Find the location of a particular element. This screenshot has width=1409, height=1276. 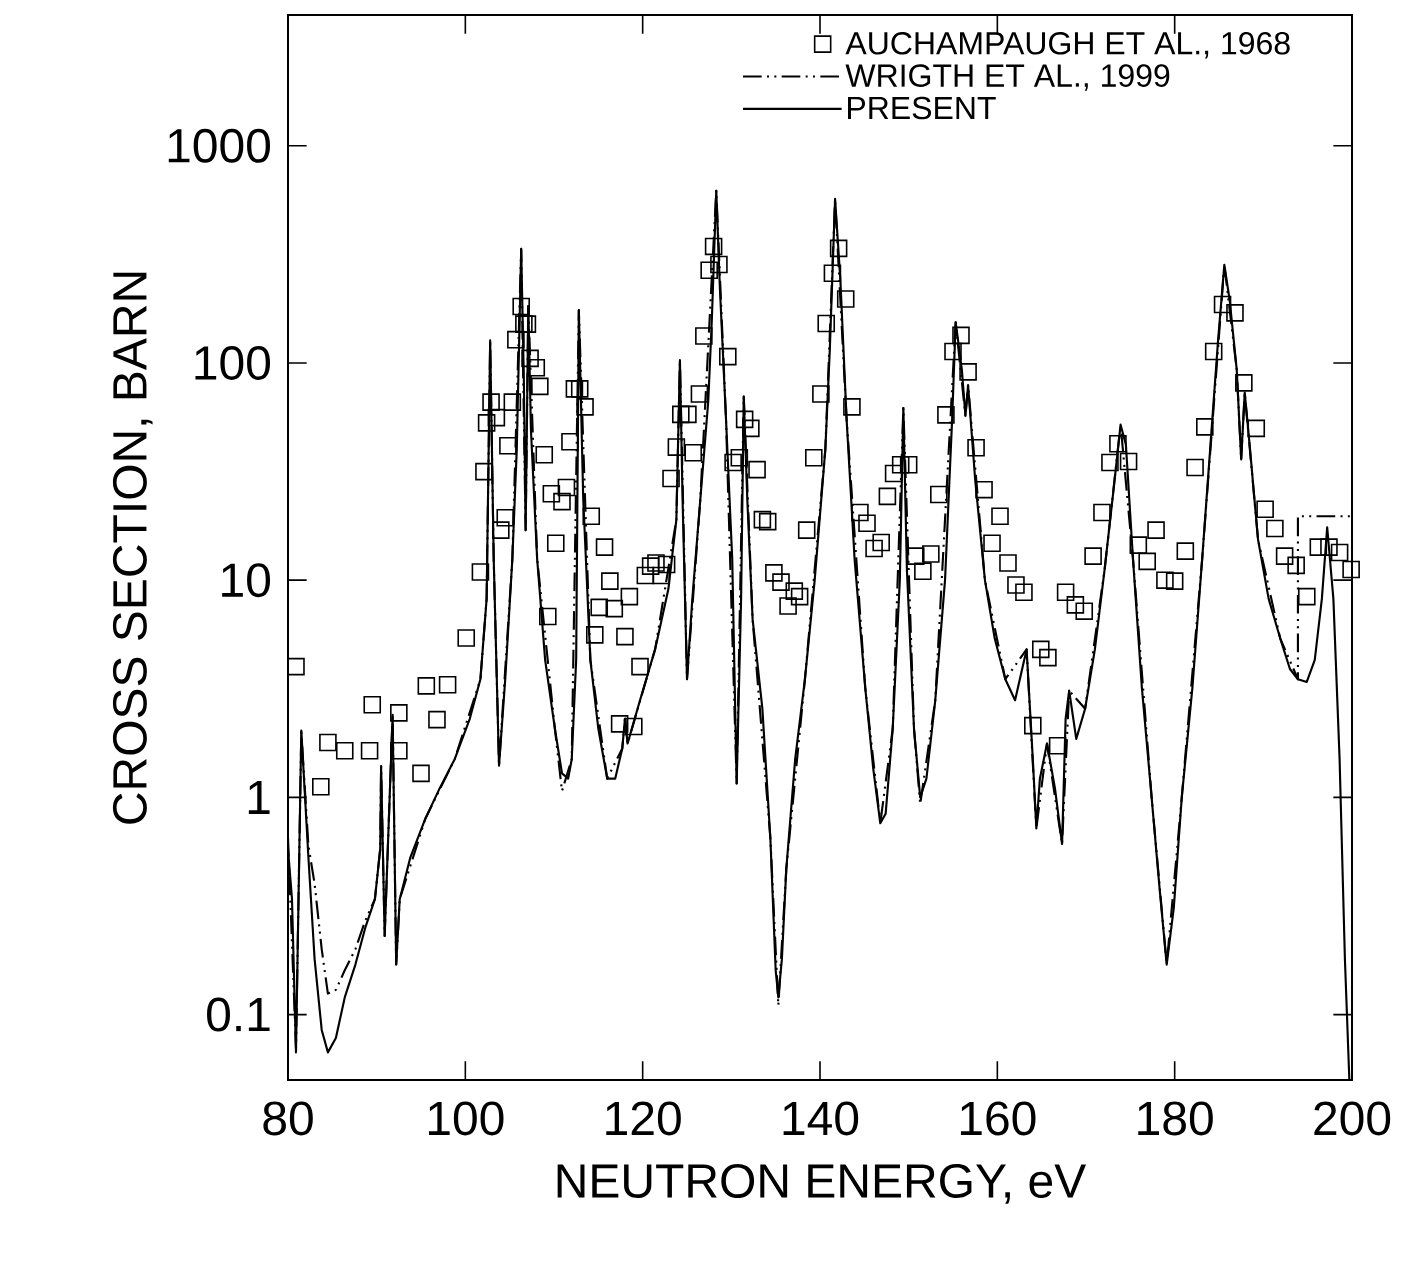

x-tick-label: 180 is located at coordinates (1175, 1118).